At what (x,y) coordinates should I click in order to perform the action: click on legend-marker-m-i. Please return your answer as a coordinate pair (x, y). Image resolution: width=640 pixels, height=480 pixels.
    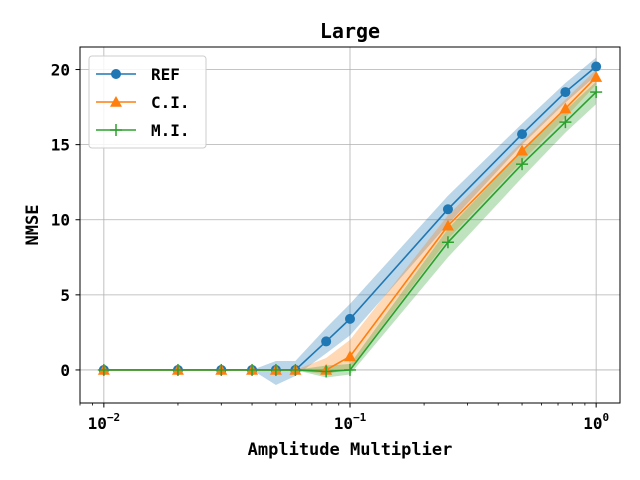
    Looking at the image, I should click on (116, 130).